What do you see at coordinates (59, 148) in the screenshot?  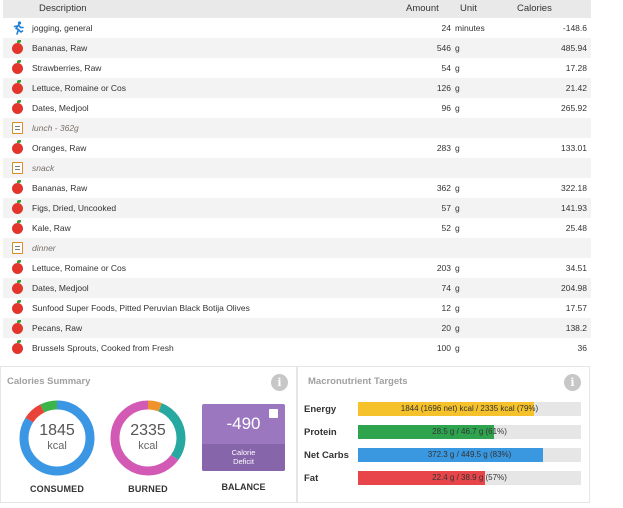 I see `food-description: Oranges, Raw` at bounding box center [59, 148].